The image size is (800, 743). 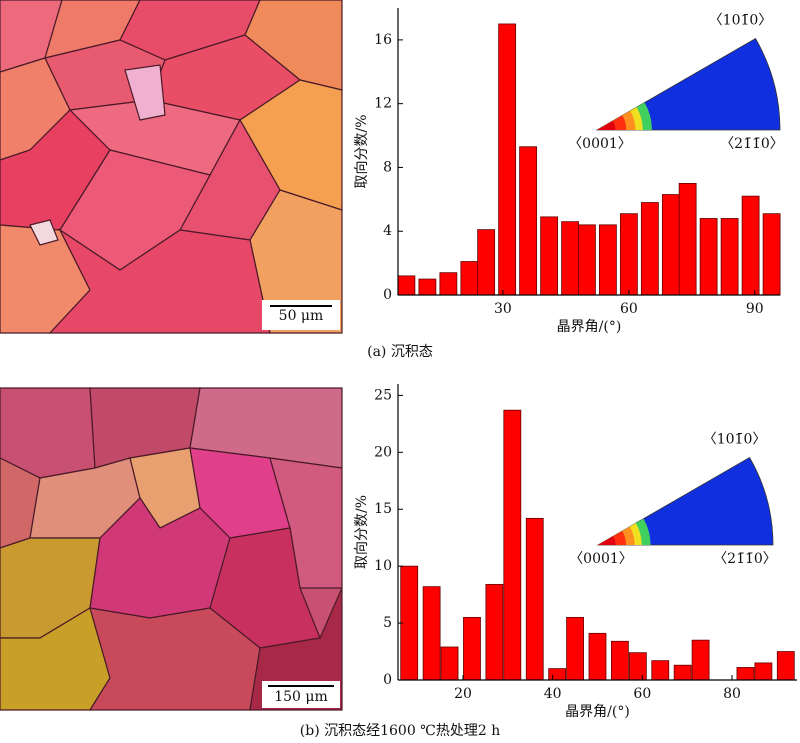 I want to click on caption: (a) 沉积态, so click(x=400, y=352).